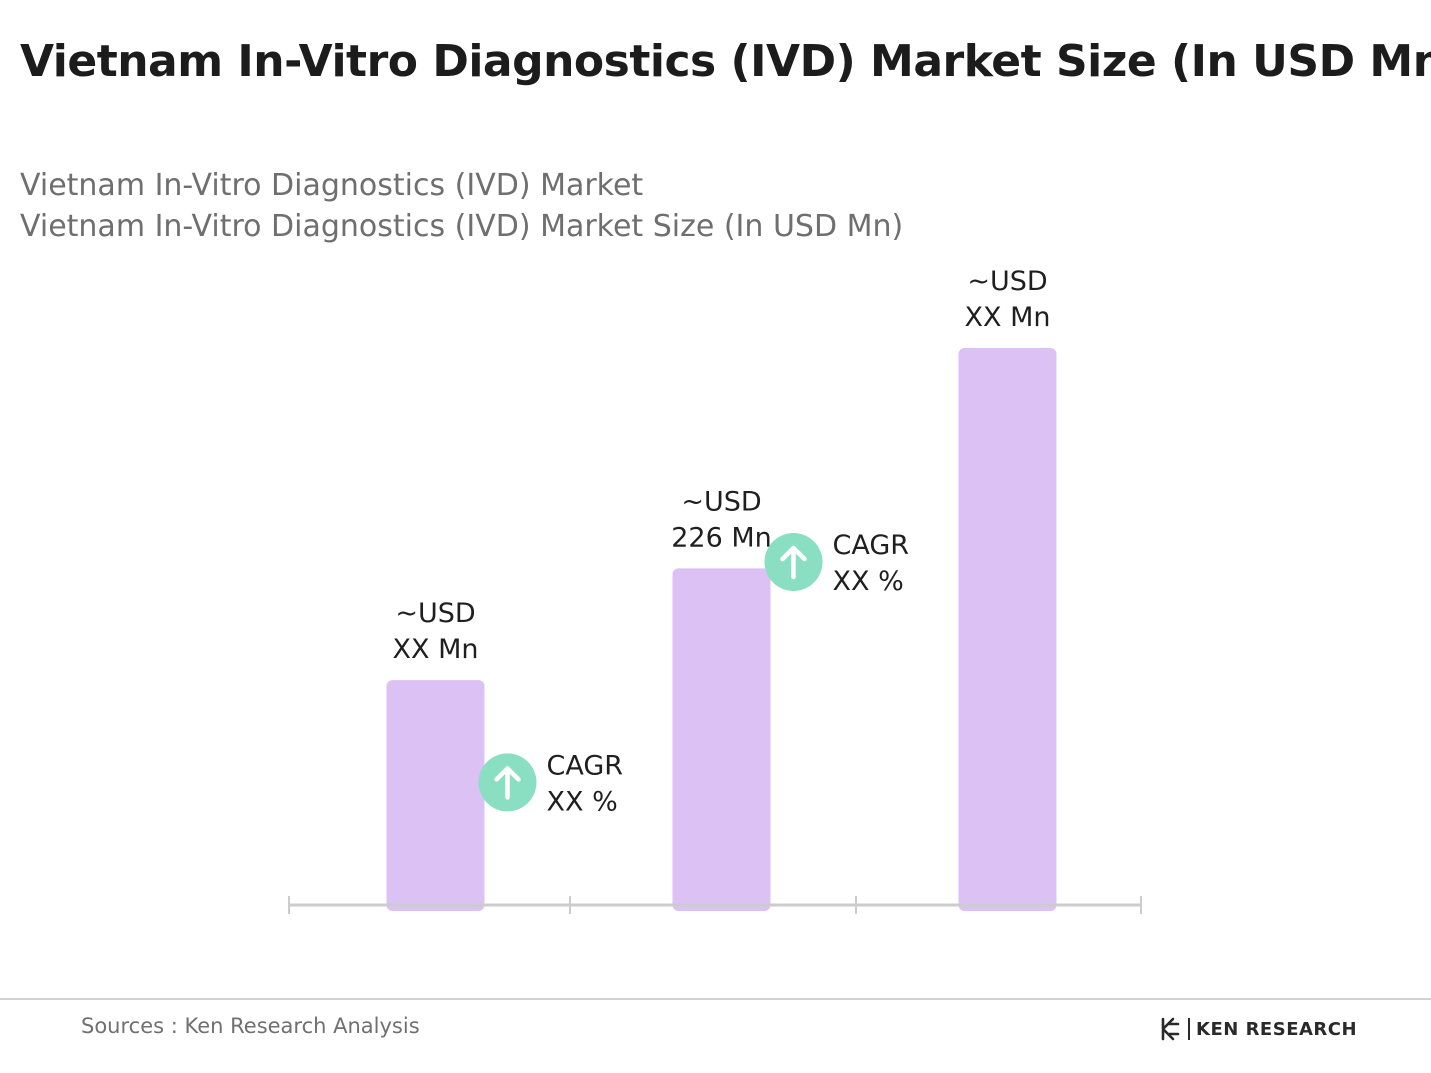 This screenshot has height=1073, width=1431. I want to click on data-label-bar-2-line-1: ~USD, so click(721, 501).